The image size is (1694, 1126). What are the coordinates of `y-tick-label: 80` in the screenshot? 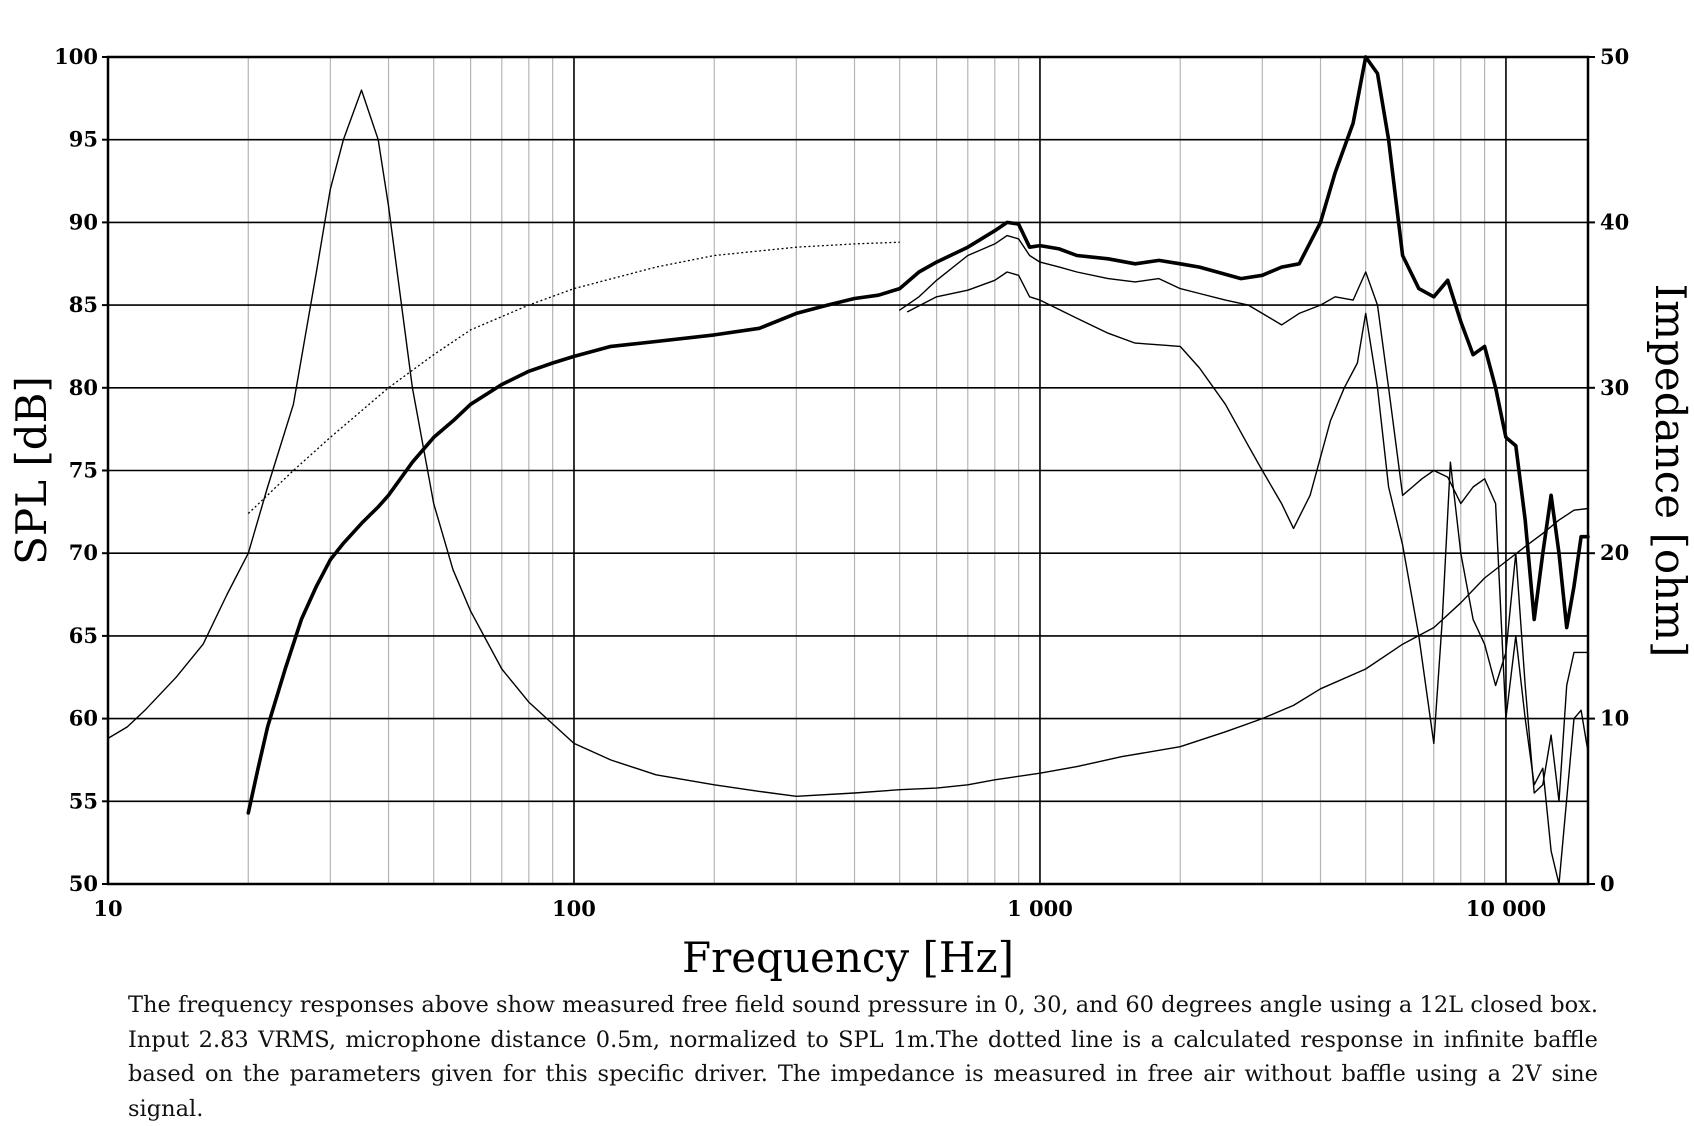 It's located at (83, 387).